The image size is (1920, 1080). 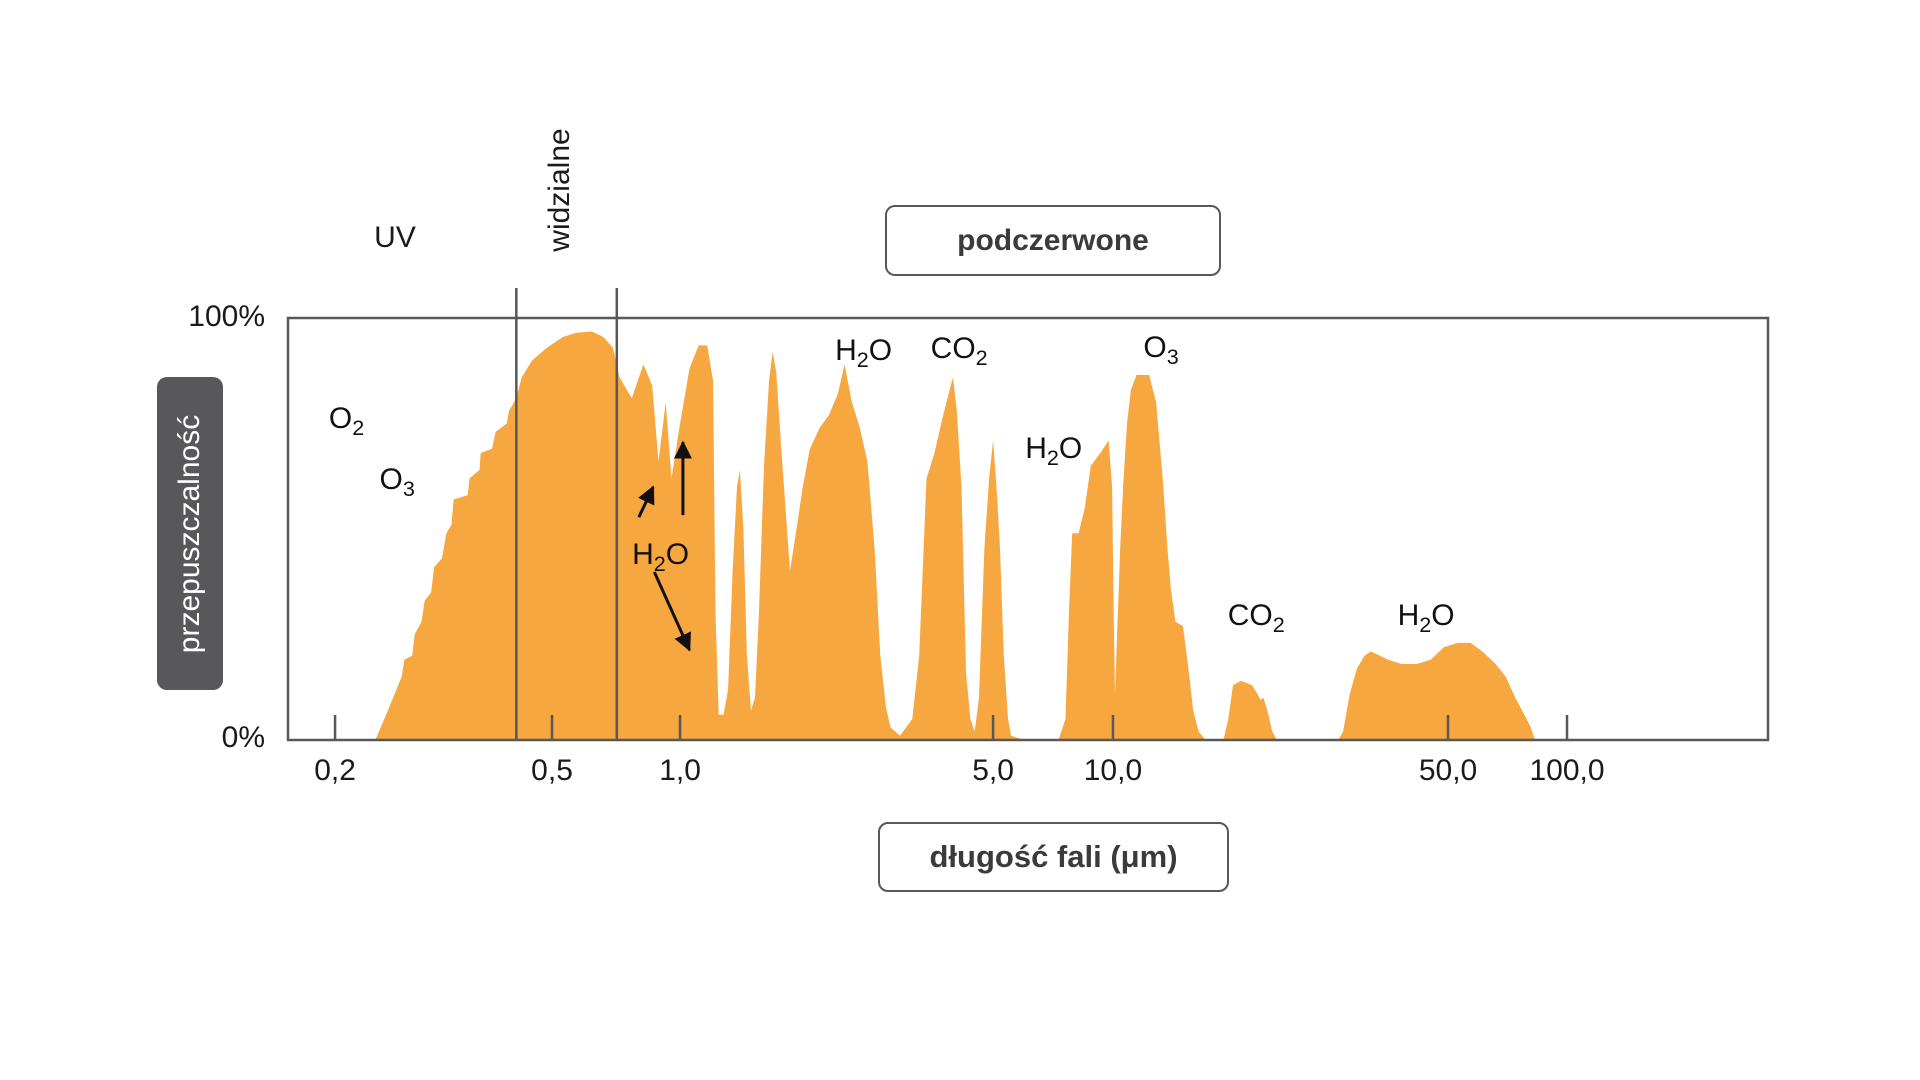 I want to click on x-tick-label-0-5: 0,5, so click(x=552, y=770).